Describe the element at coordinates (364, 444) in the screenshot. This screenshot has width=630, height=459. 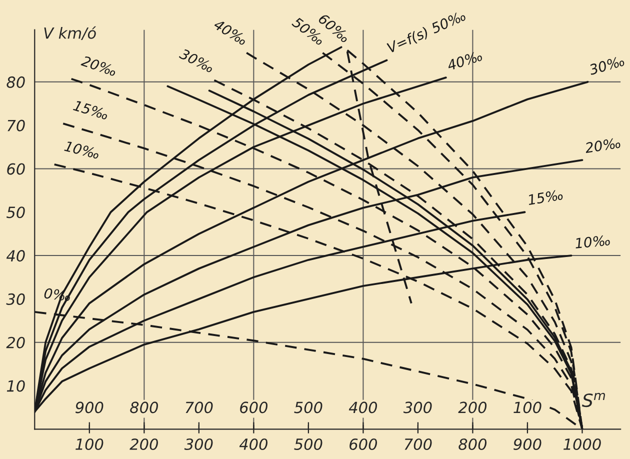
I see `x-tick-label: 600` at that location.